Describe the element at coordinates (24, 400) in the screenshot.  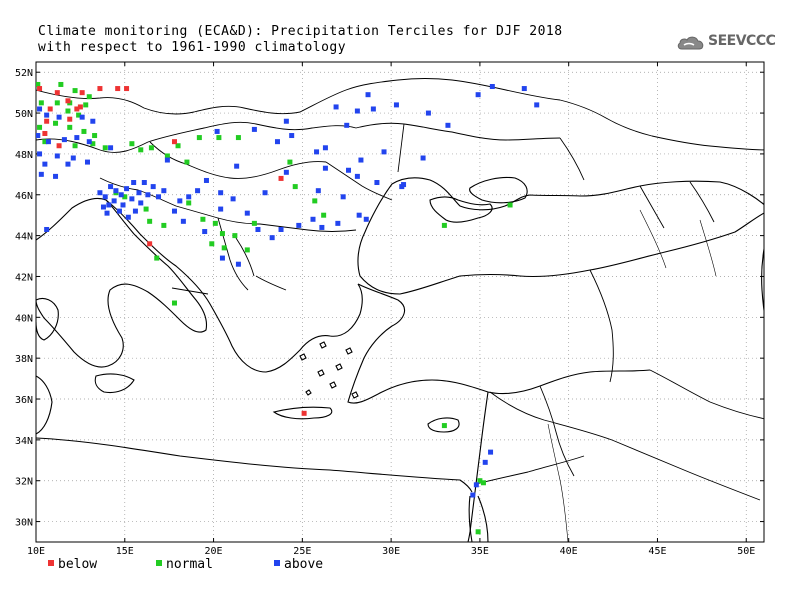
I see `y-tick-label: 36N` at that location.